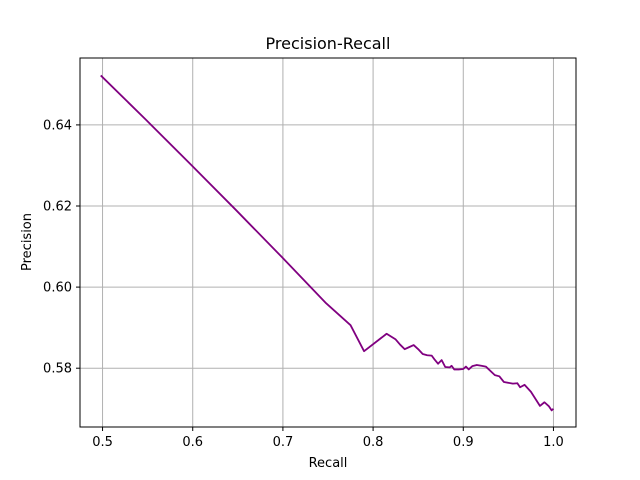 Image resolution: width=640 pixels, height=480 pixels. Describe the element at coordinates (57, 207) in the screenshot. I see `y-tick-label: 0.62` at that location.